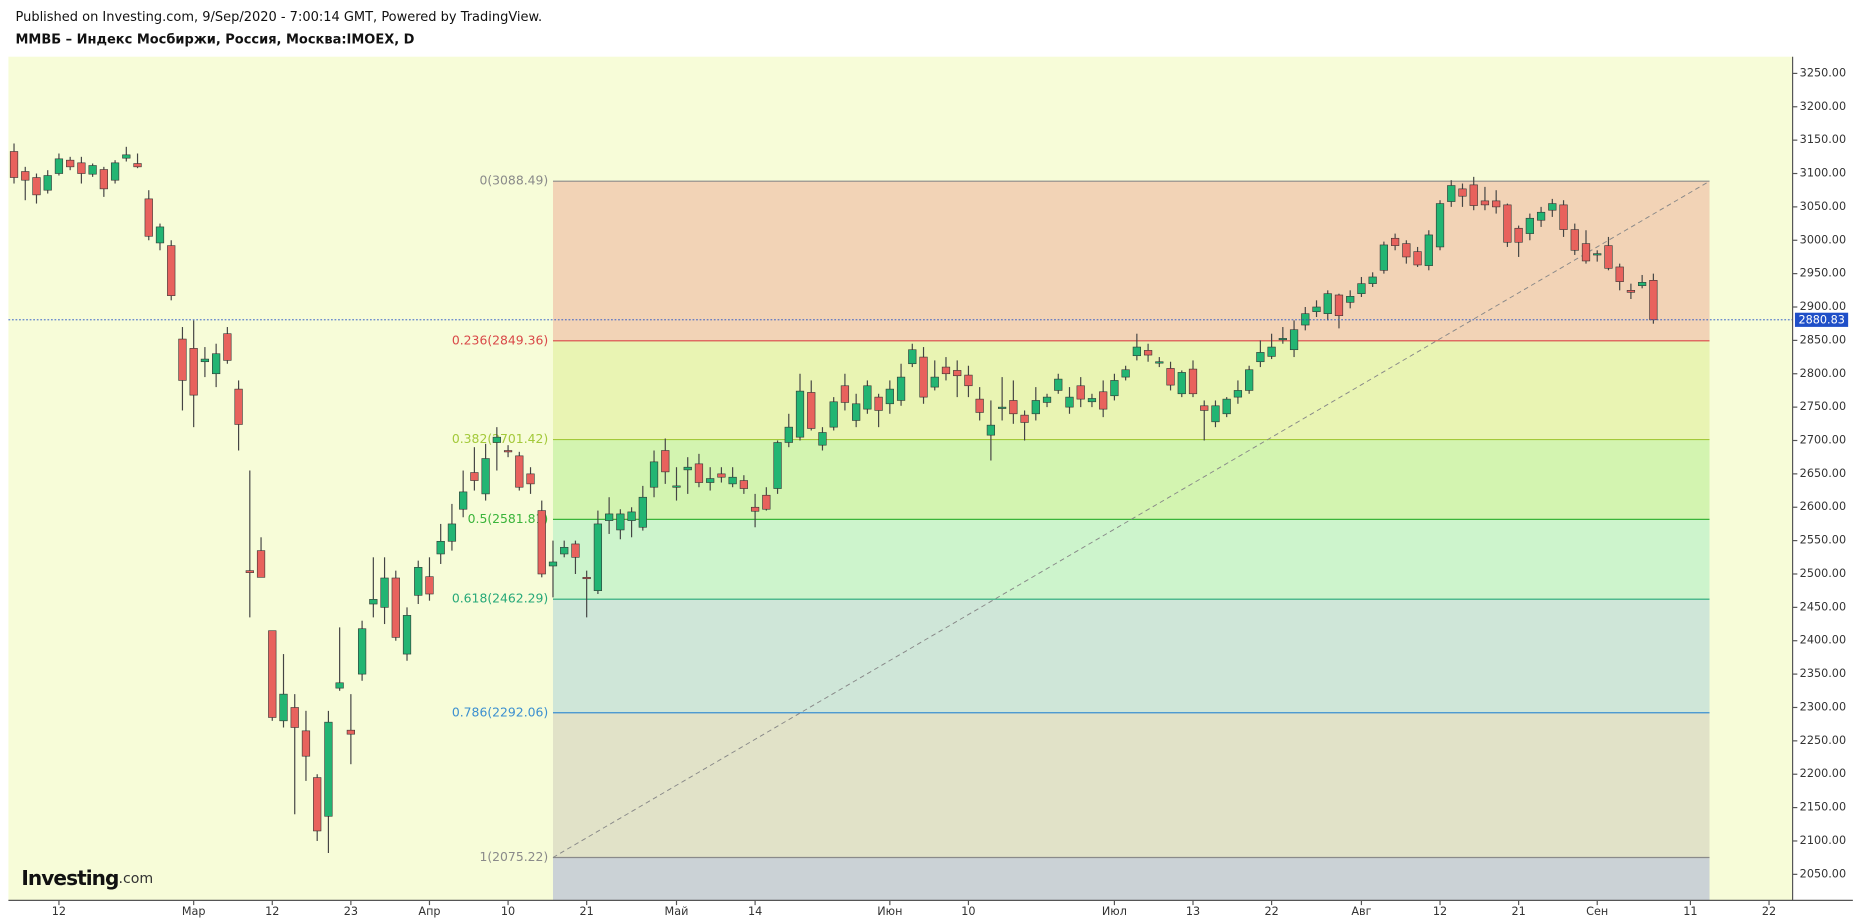 This screenshot has height=924, width=1853. I want to click on last-price-label: 2880.83, so click(1822, 319).